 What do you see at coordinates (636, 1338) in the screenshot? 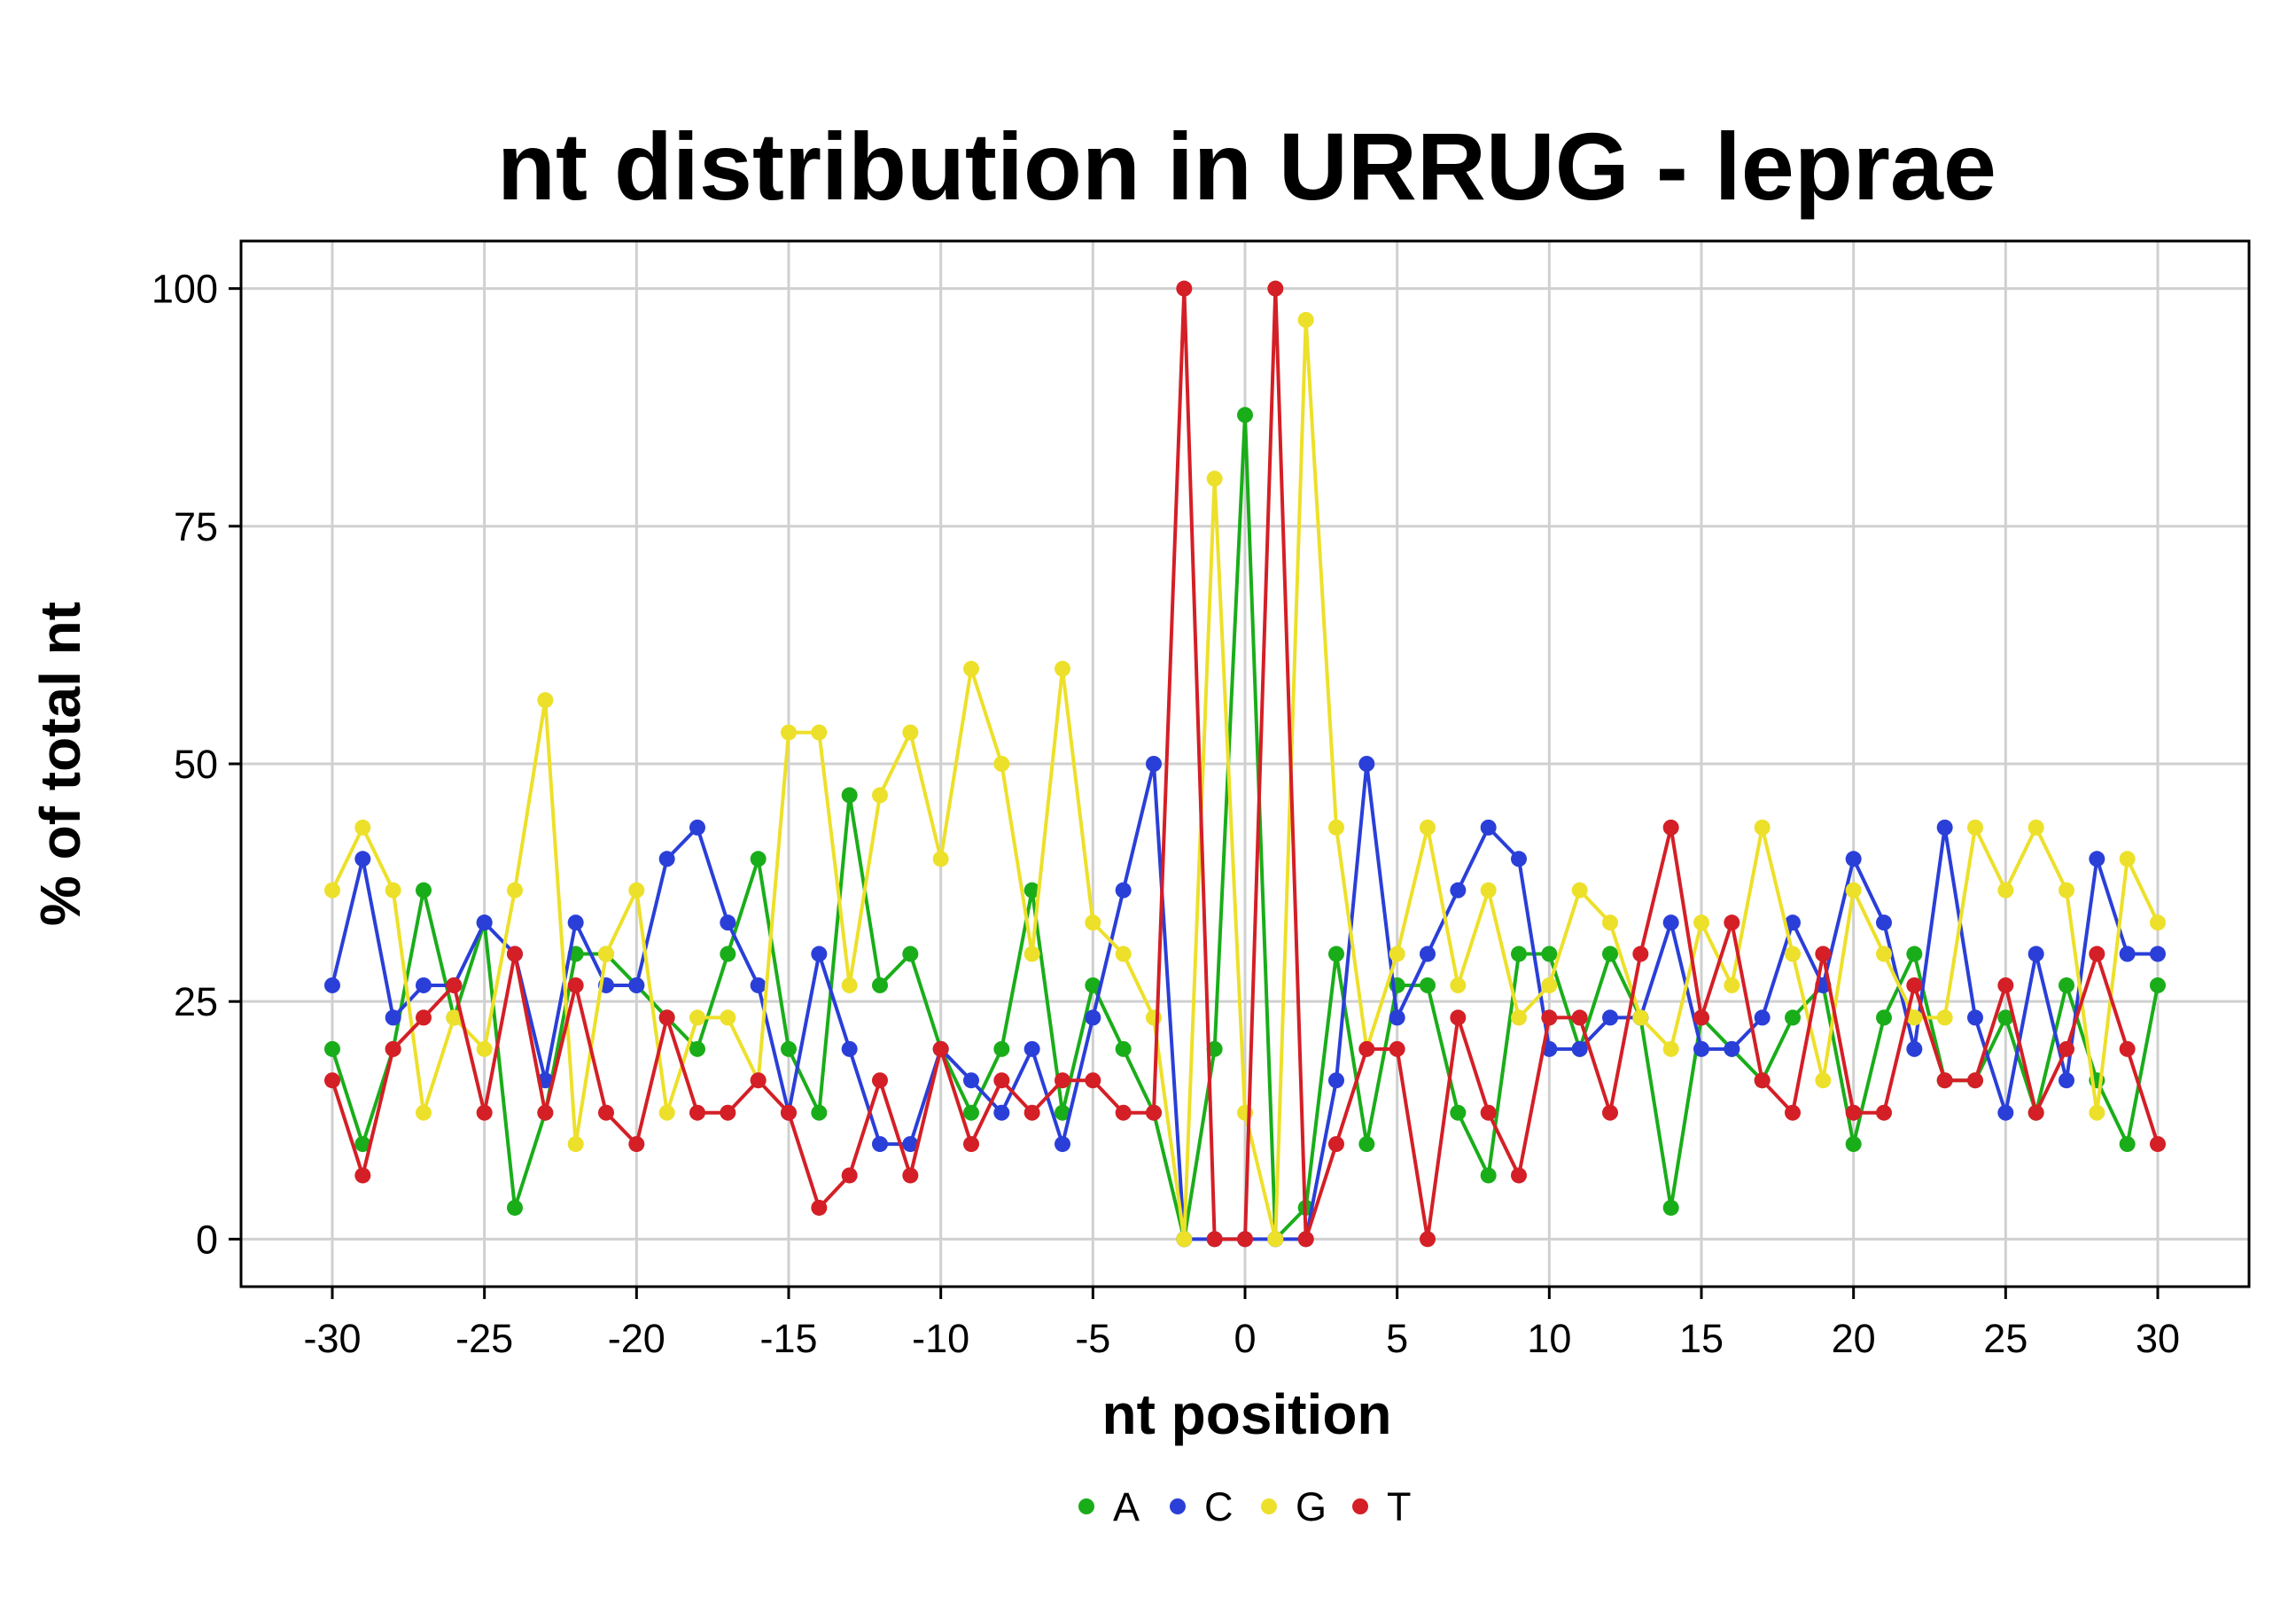
I see `x-tick-label: -20` at bounding box center [636, 1338].